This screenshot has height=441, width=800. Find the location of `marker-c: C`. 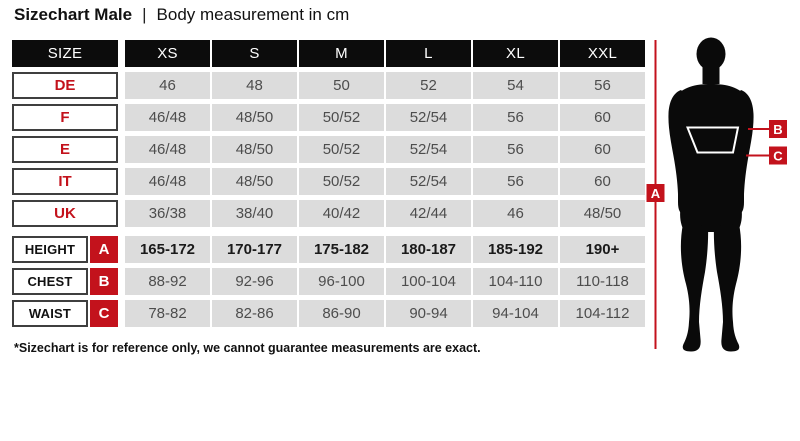

marker-c: C is located at coordinates (766, 155).